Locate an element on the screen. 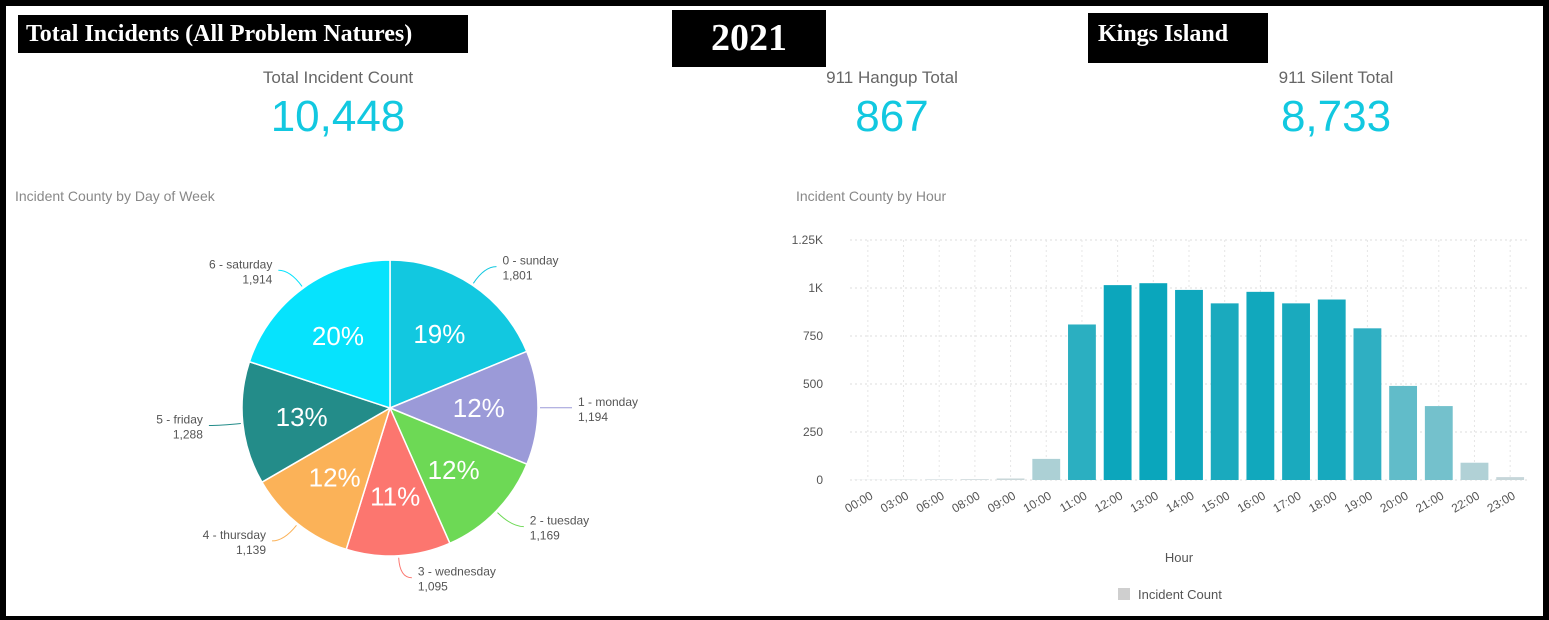  kpi-hangup-label: 911 Hangup Total is located at coordinates (892, 77).